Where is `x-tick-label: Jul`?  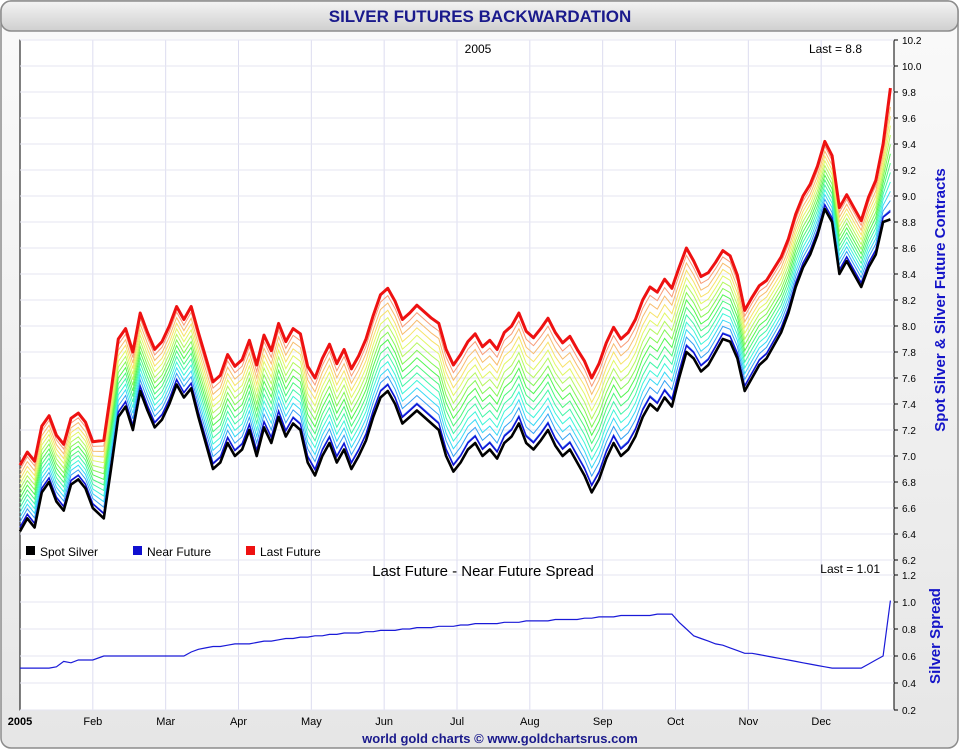 x-tick-label: Jul is located at coordinates (457, 722).